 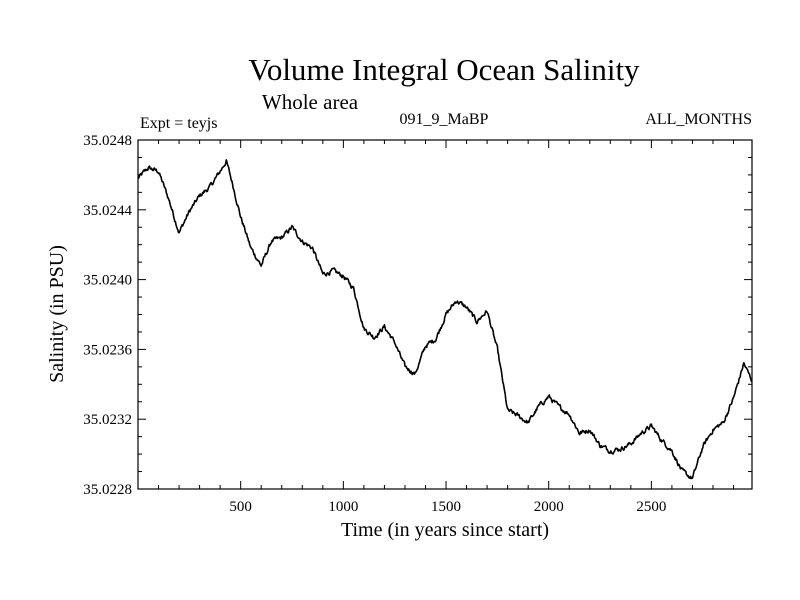 What do you see at coordinates (107, 490) in the screenshot?
I see `y-tick-label: 35.0228` at bounding box center [107, 490].